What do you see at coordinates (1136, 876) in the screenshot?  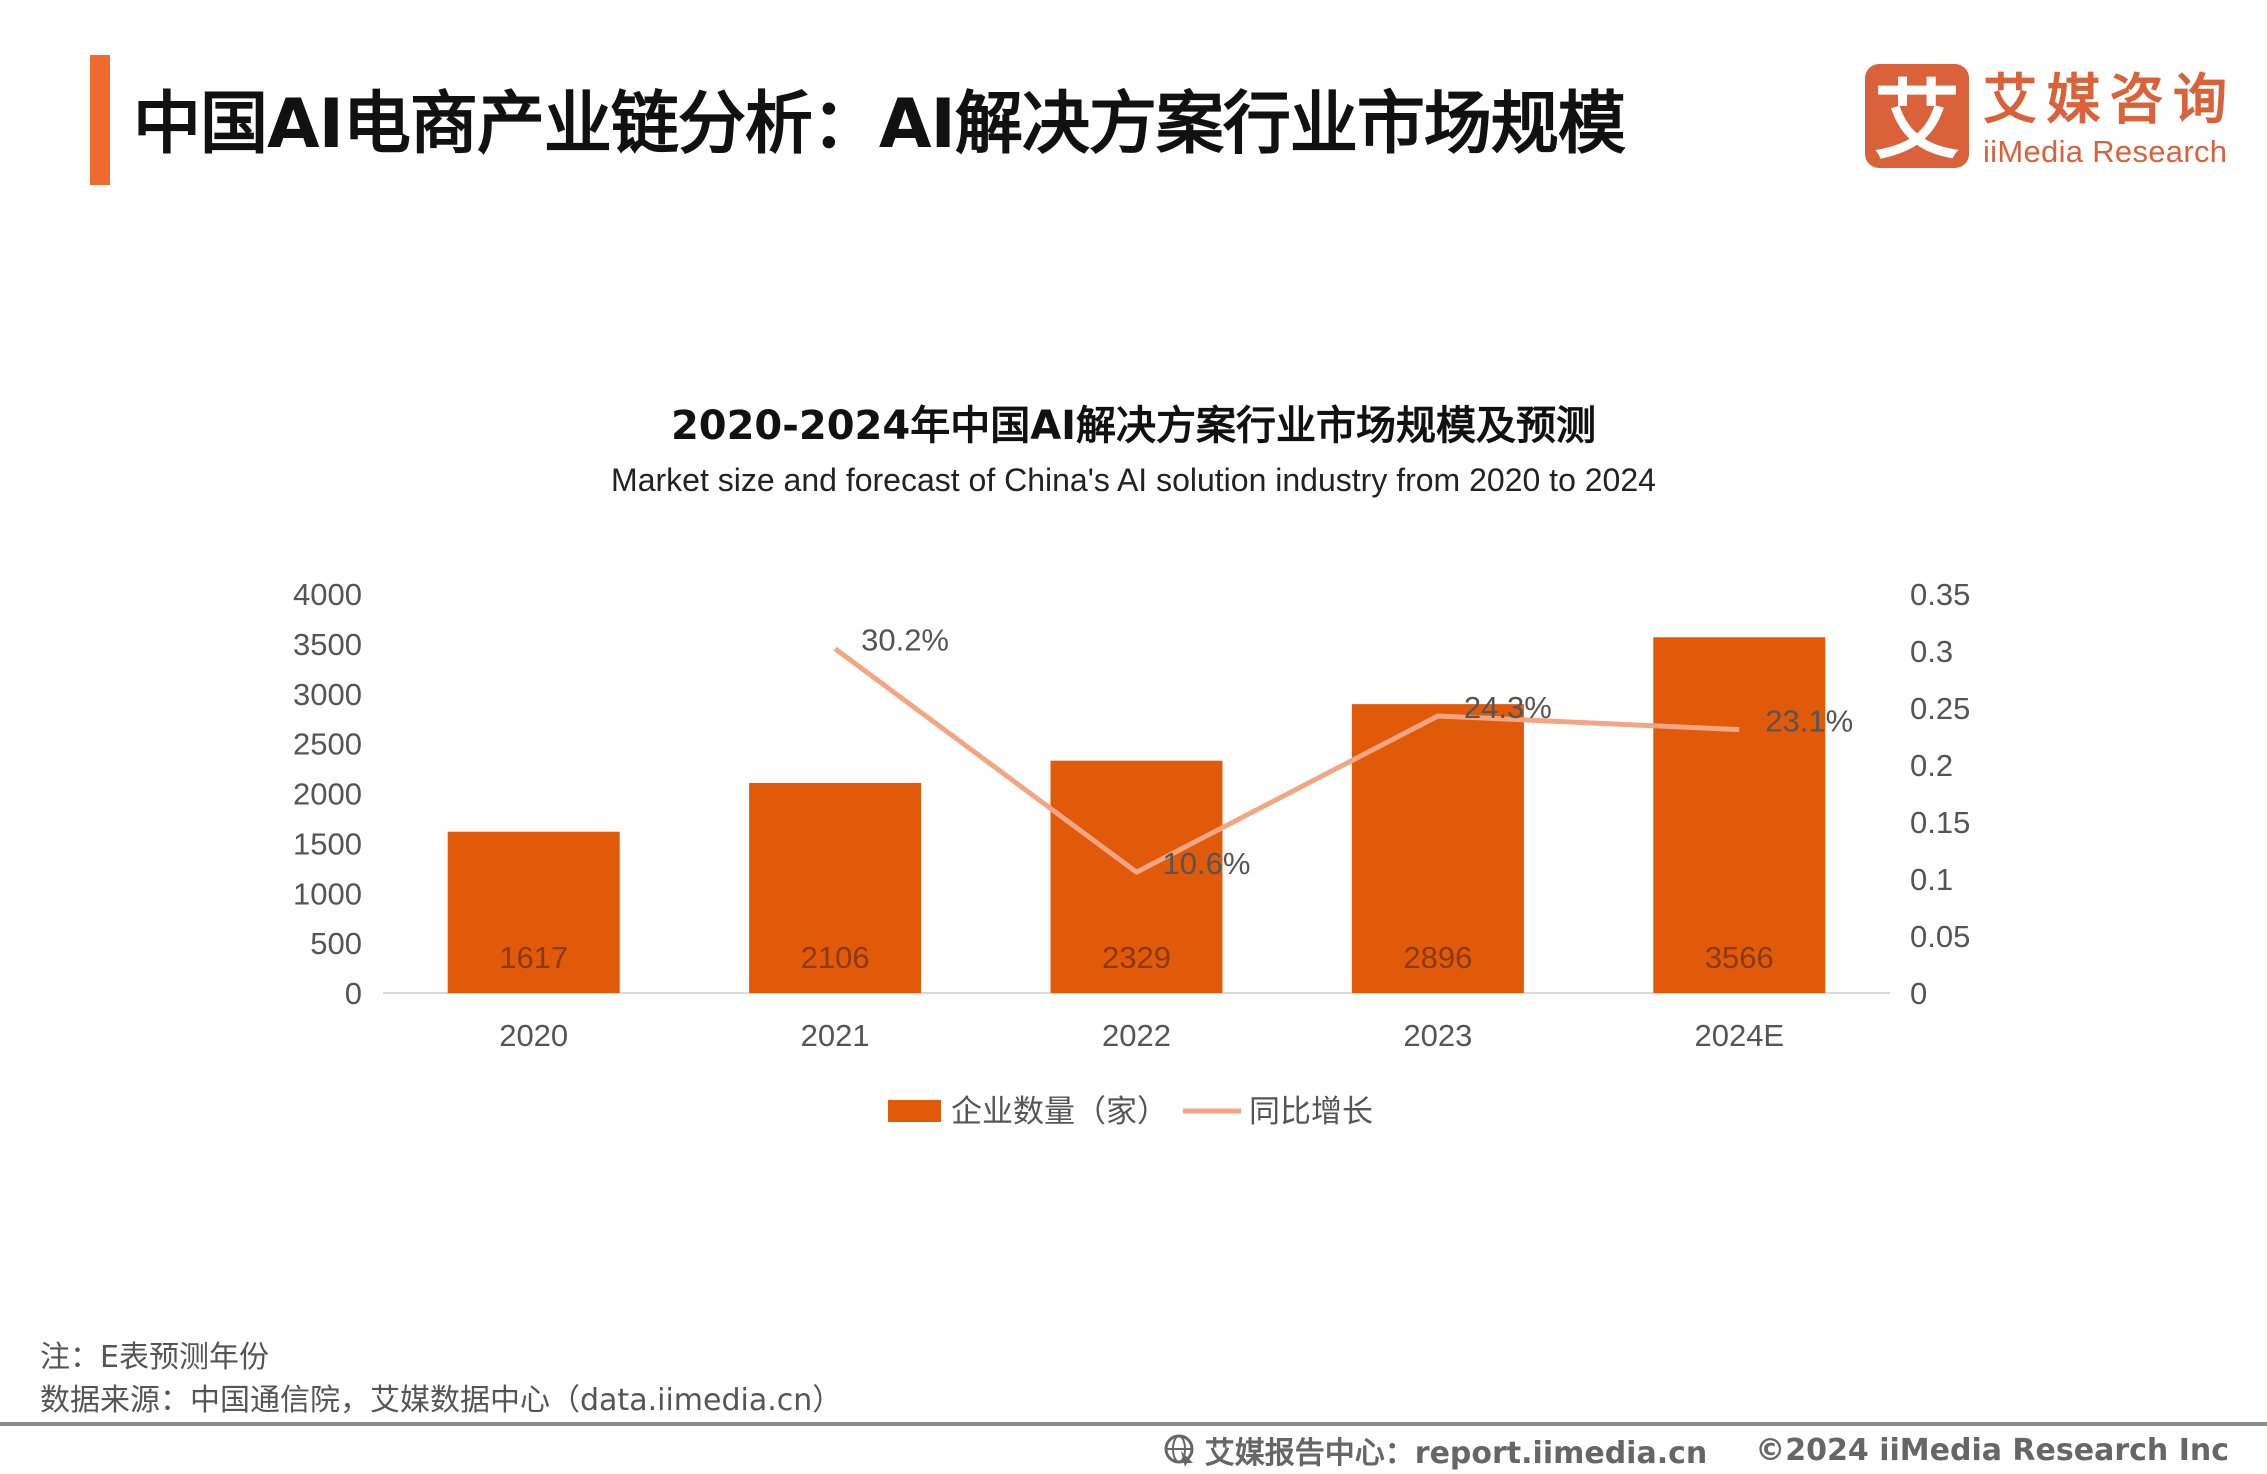 I see `bar-2022` at bounding box center [1136, 876].